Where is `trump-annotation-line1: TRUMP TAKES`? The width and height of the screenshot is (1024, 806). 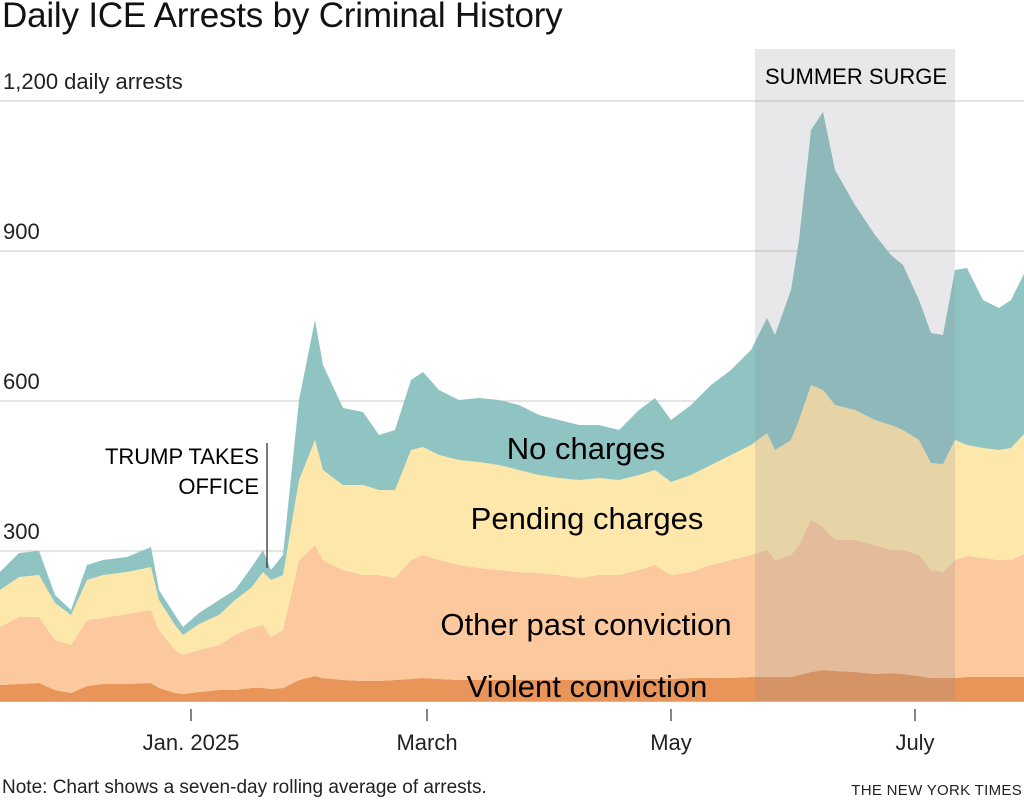 trump-annotation-line1: TRUMP TAKES is located at coordinates (182, 456).